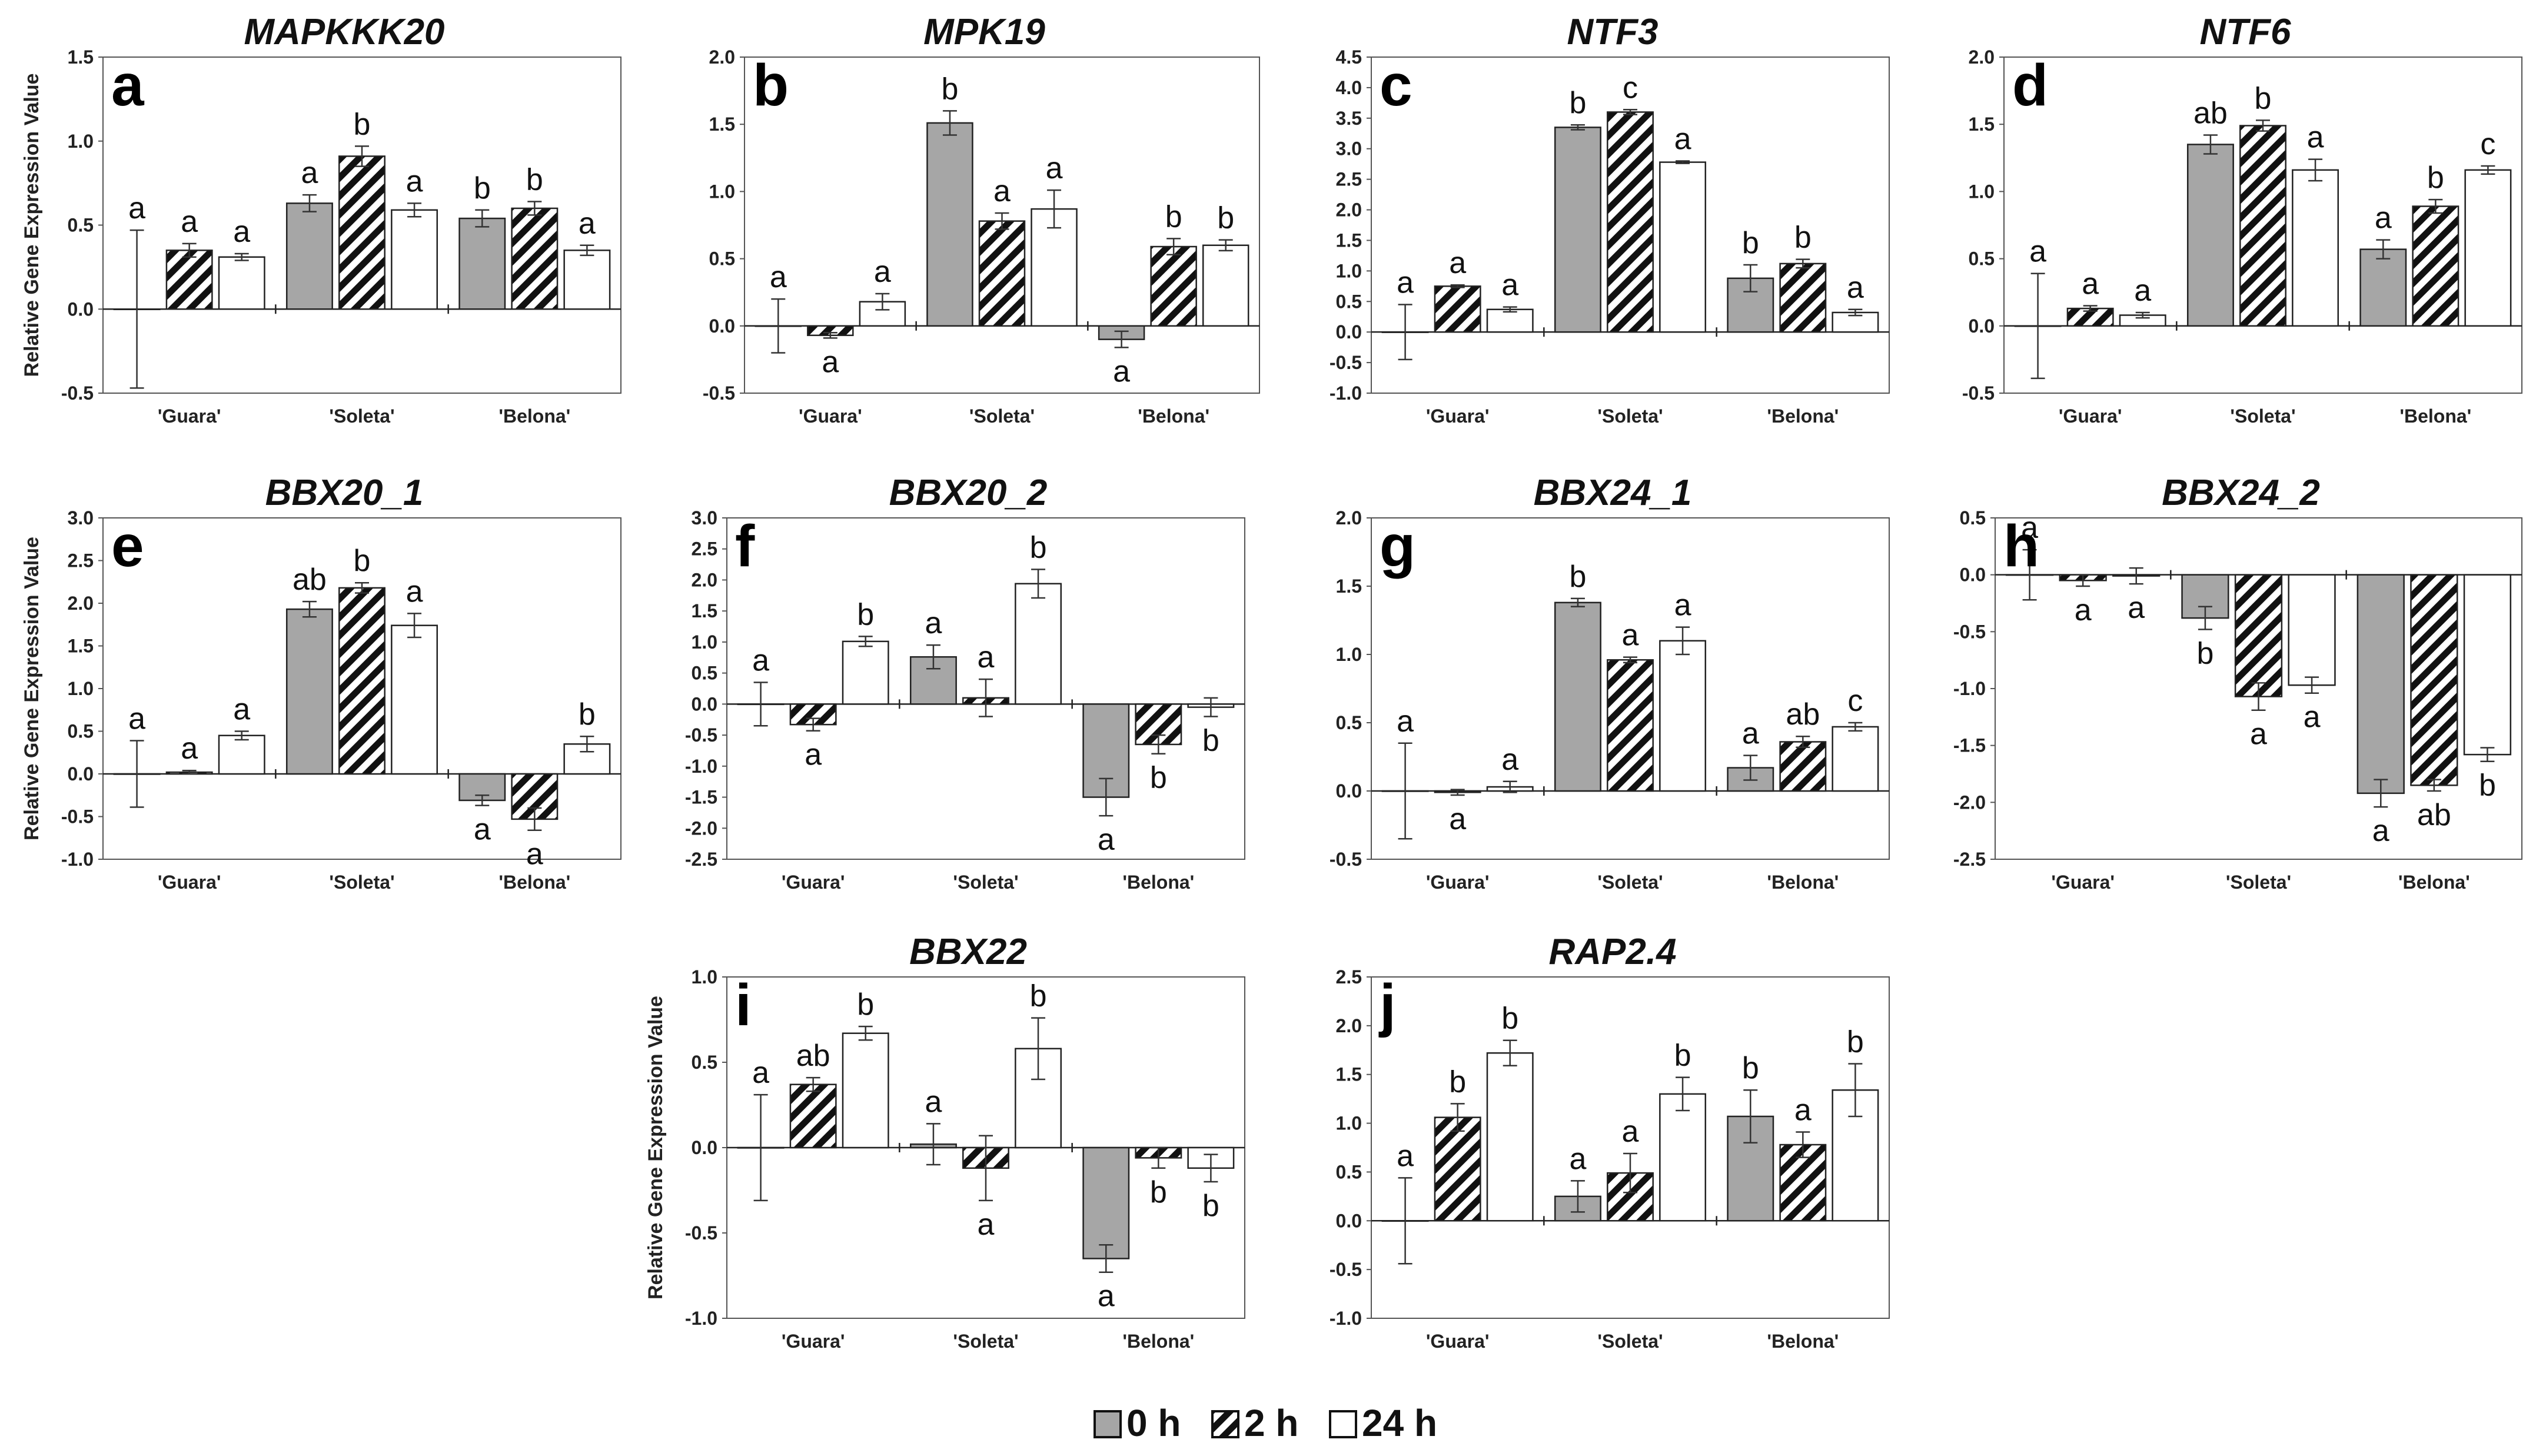 The width and height of the screenshot is (2526, 1456). What do you see at coordinates (984, 32) in the screenshot?
I see `panel-title: MPK19` at bounding box center [984, 32].